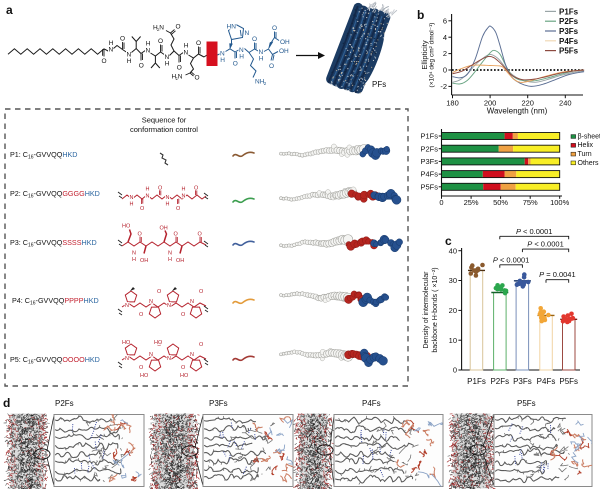 The width and height of the screenshot is (600, 489). Describe the element at coordinates (560, 202) in the screenshot. I see `svg-text: 100%` at that location.